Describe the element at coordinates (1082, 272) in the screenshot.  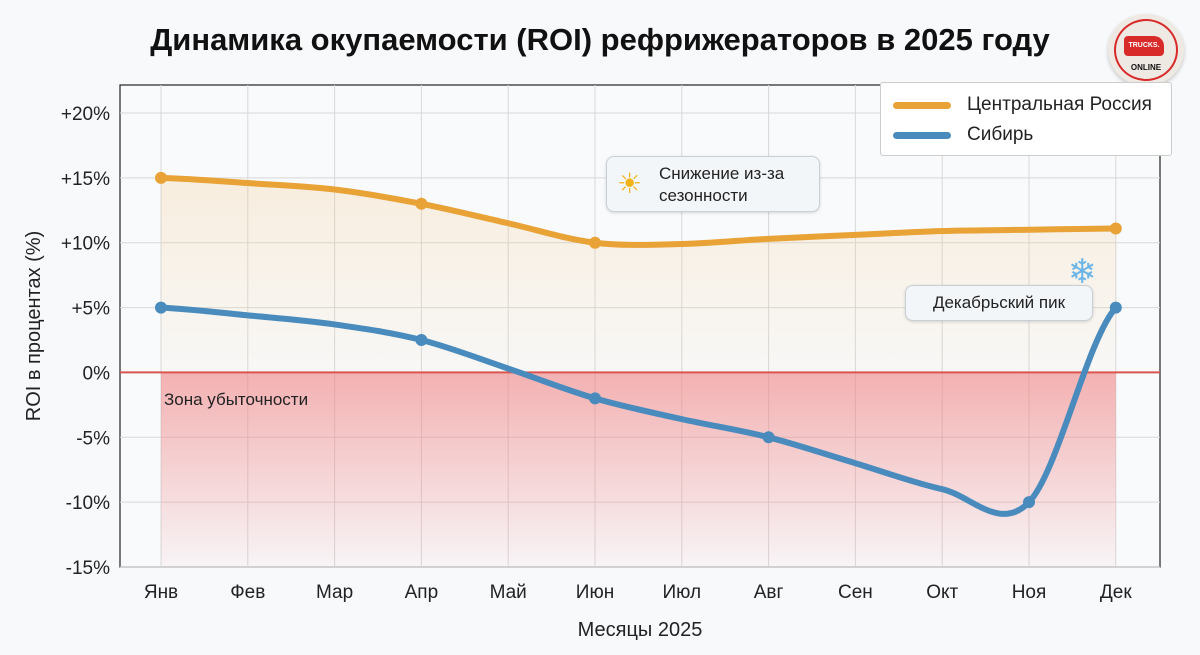
I see `snowflake-icon: ❄` at that location.